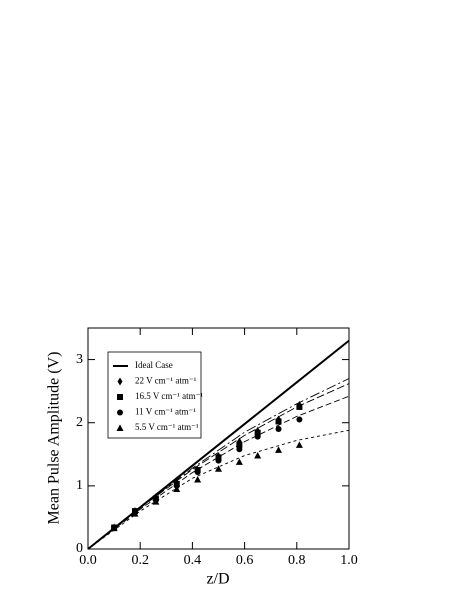 The height and width of the screenshot is (609, 471). I want to click on legend-label: 22 V cm⁻¹ atm⁻¹, so click(166, 381).